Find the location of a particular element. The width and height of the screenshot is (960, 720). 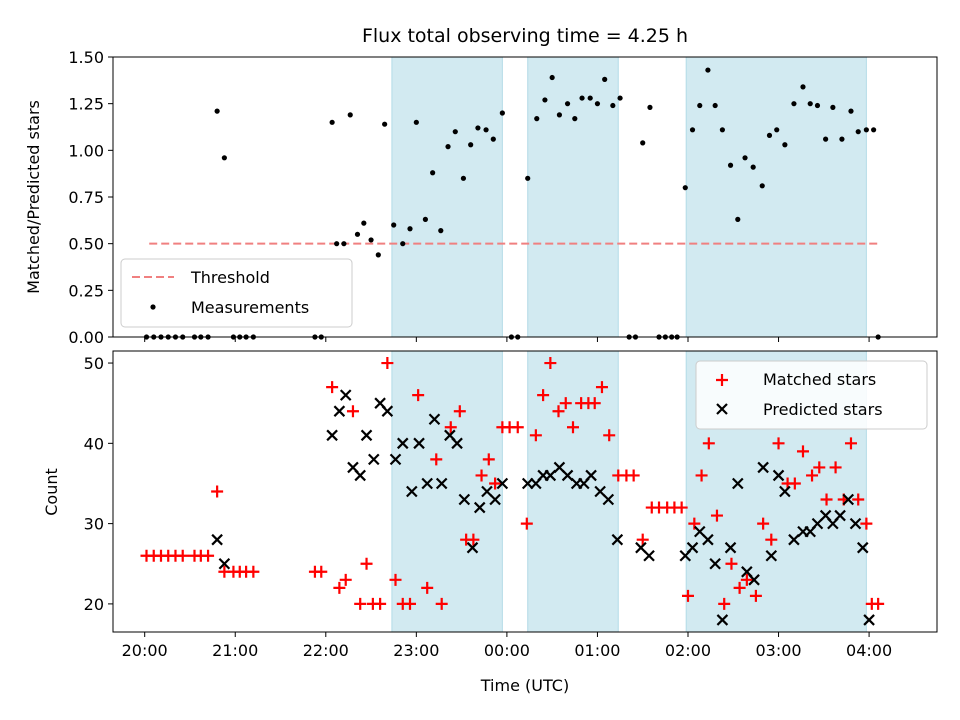

top-legend: Threshold Measurements is located at coordinates (236, 293).